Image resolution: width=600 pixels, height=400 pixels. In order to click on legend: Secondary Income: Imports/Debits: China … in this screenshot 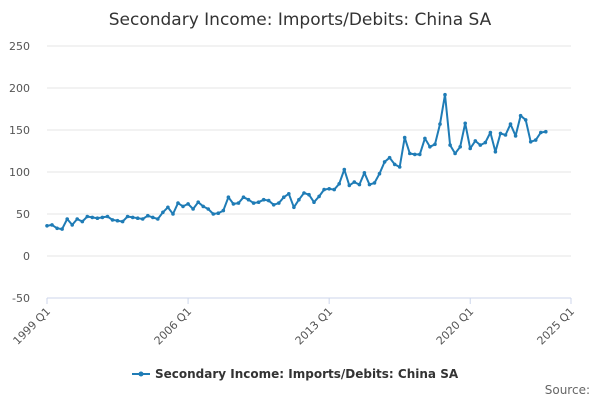, I will do `click(295, 374)`.